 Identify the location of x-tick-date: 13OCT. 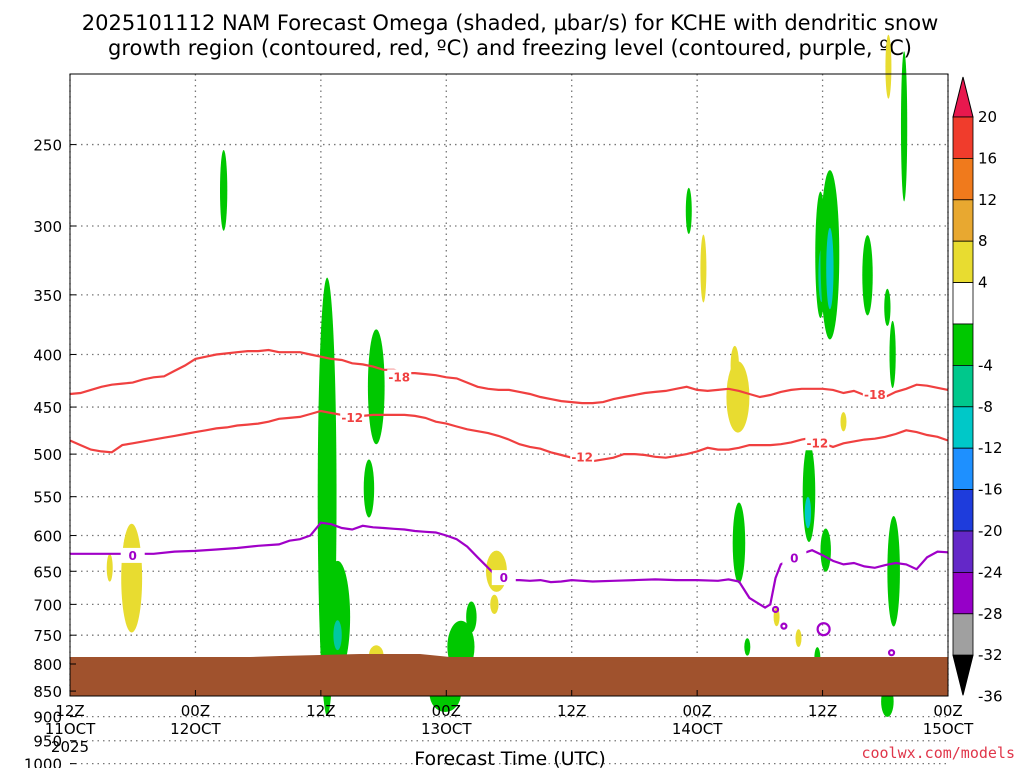
(446, 729).